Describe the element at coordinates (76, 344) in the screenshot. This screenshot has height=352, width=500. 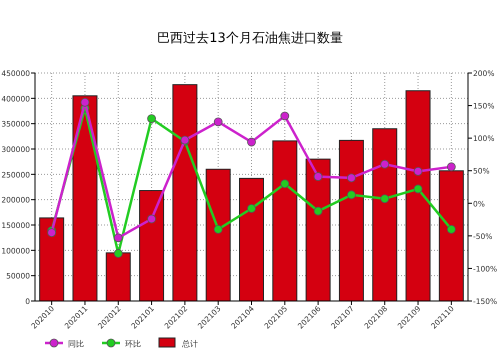
I see `legend-label: 同比` at that location.